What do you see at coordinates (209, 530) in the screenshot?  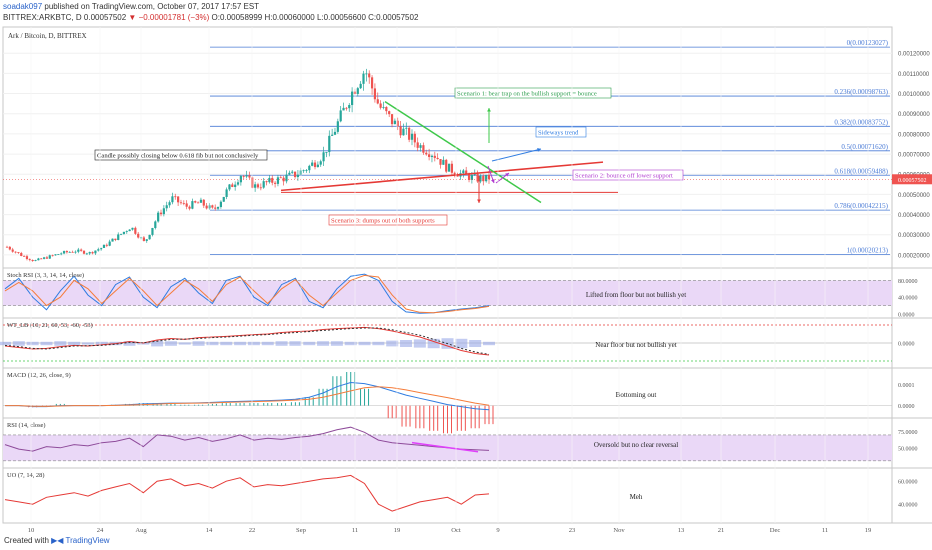 I see `time-tick-label: 14` at bounding box center [209, 530].